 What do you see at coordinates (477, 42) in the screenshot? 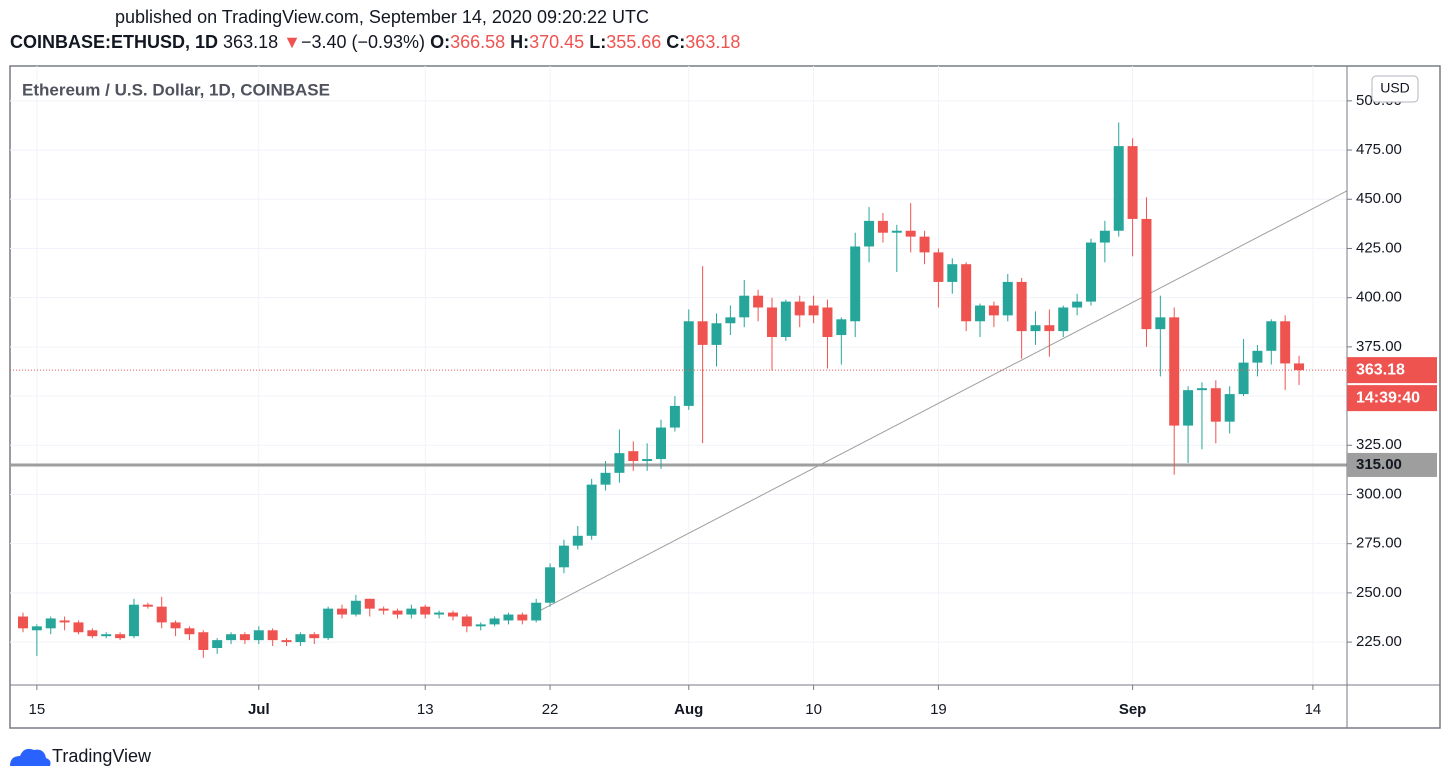
I see `o-value: 366.58` at bounding box center [477, 42].